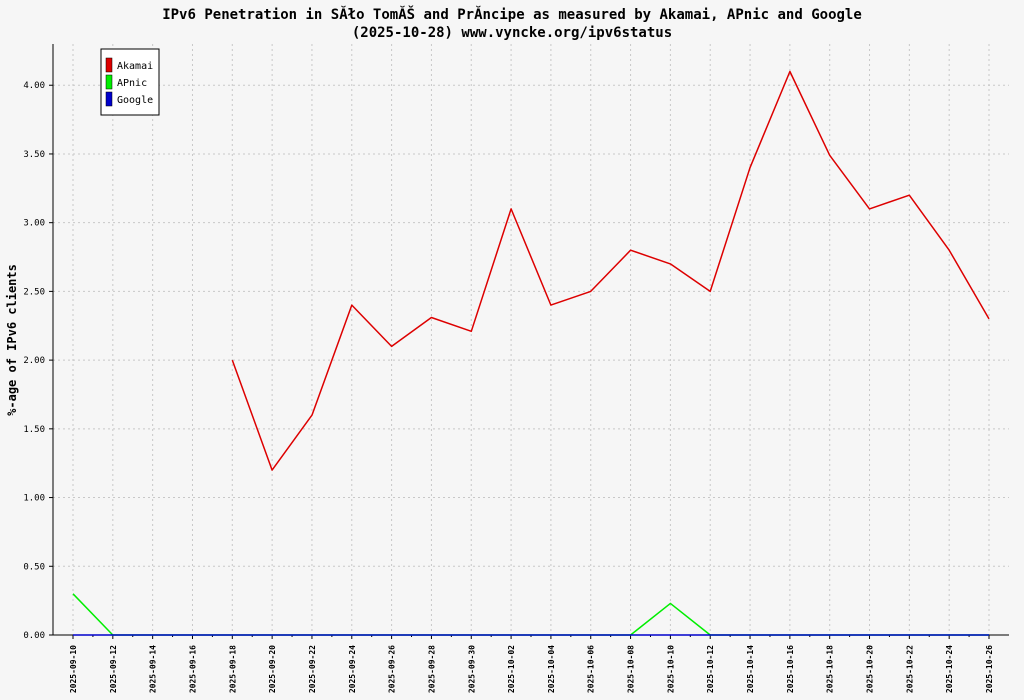  What do you see at coordinates (34, 86) in the screenshot?
I see `y-tick-label: 4.00` at bounding box center [34, 86].